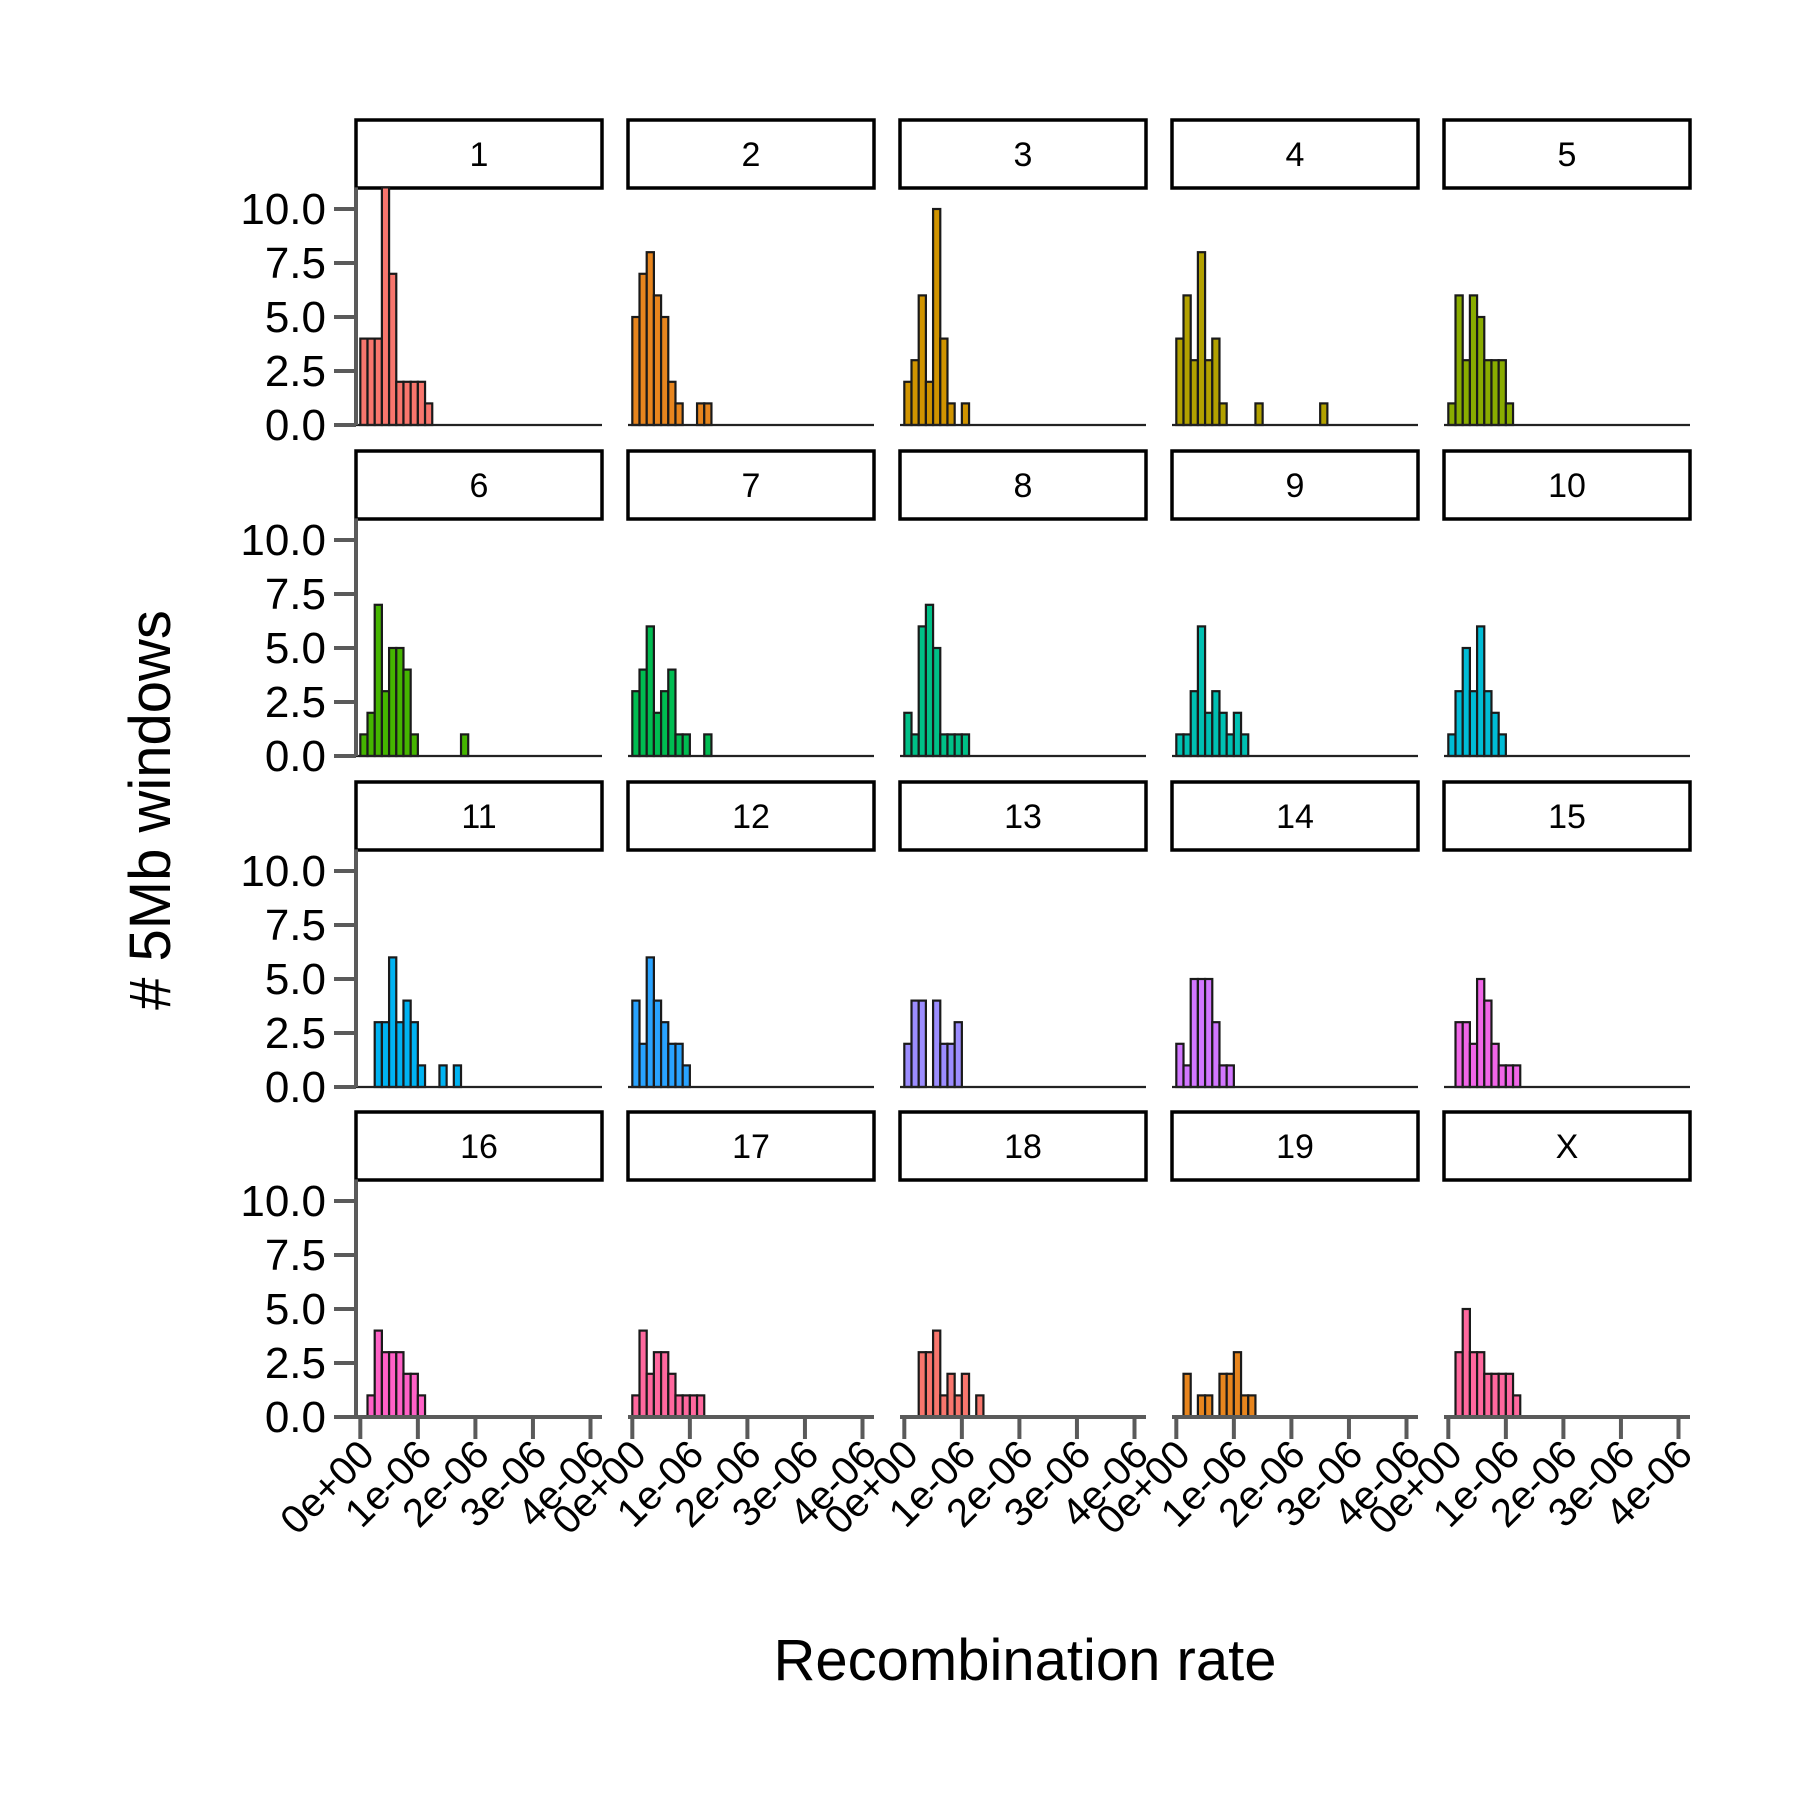 This screenshot has width=1800, height=1805. Describe the element at coordinates (751, 603) in the screenshot. I see `facet-panel: 7` at that location.